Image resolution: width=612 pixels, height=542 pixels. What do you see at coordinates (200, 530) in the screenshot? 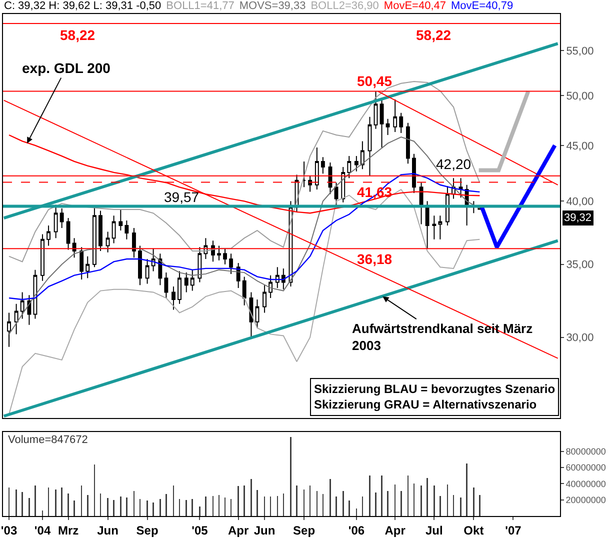
I see `x-tick-label: '05` at bounding box center [200, 530].